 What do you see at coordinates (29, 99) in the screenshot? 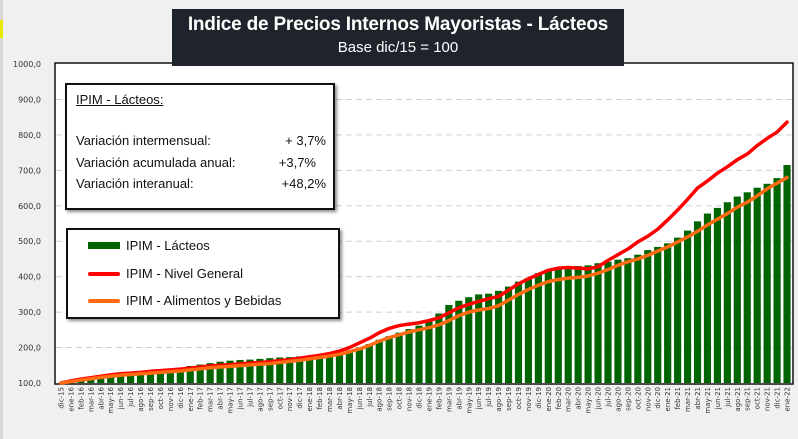
I see `y-tick-label: 900,0` at bounding box center [29, 99].